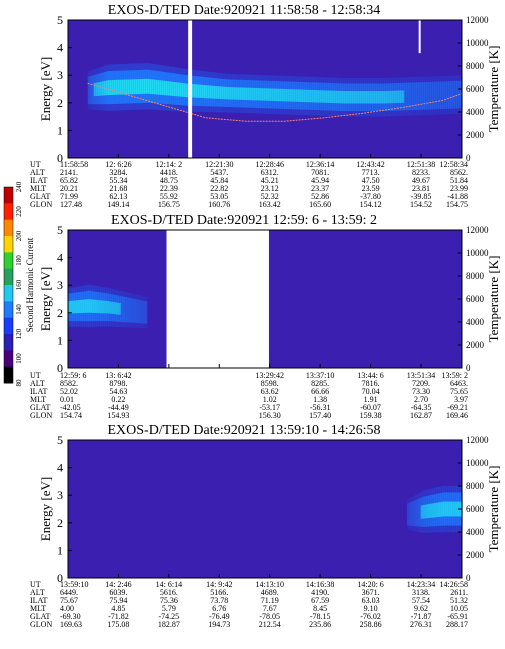 Image resolution: width=505 pixels, height=649 pixels. What do you see at coordinates (477, 43) in the screenshot?
I see `right-y-tick-label: 10000` at bounding box center [477, 43].